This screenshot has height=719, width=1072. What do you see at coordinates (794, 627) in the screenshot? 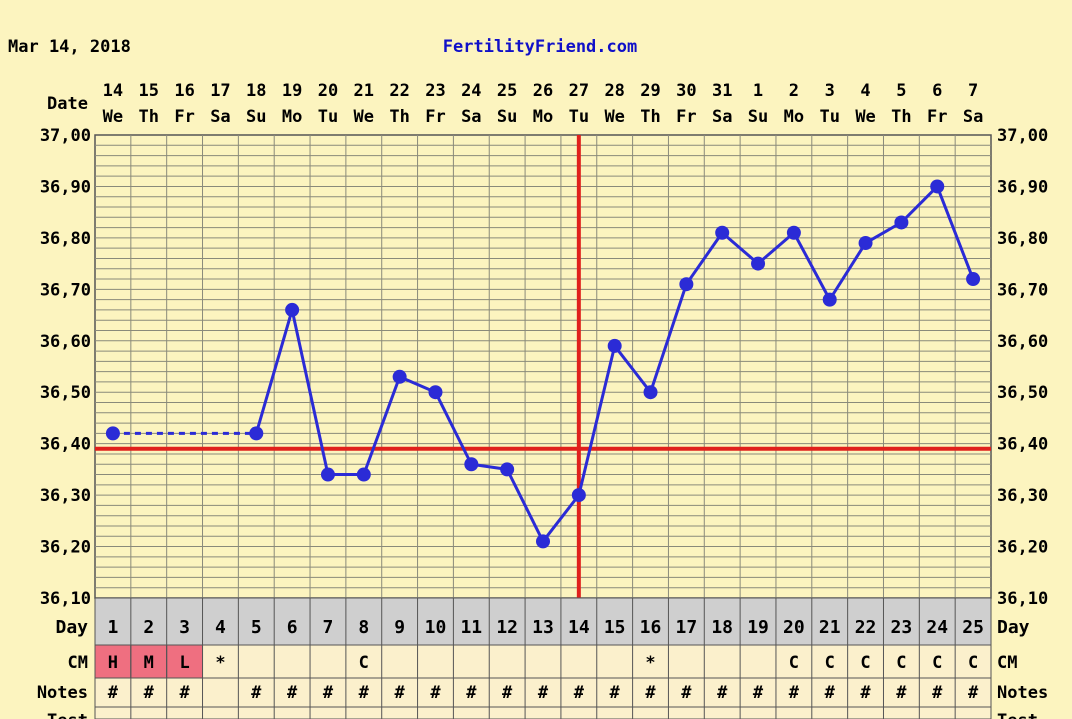
I see `day-number: 20` at bounding box center [794, 627].